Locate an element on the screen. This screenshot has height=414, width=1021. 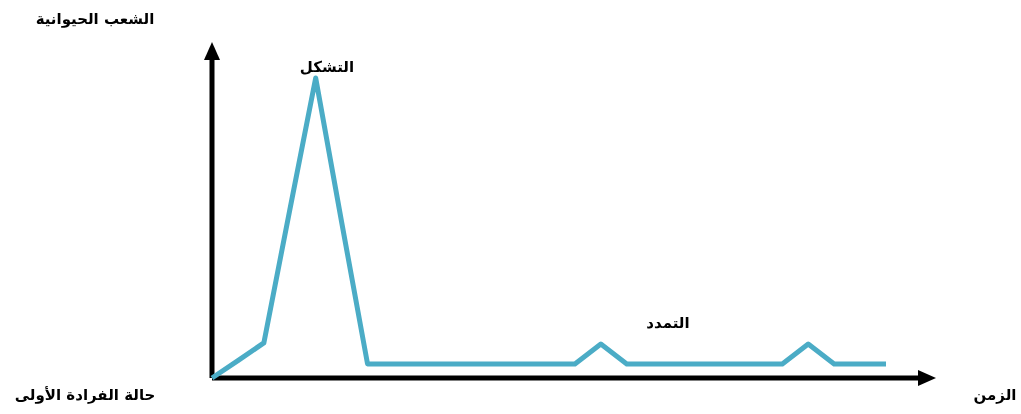
xlabel: الزمن is located at coordinates (995, 395).